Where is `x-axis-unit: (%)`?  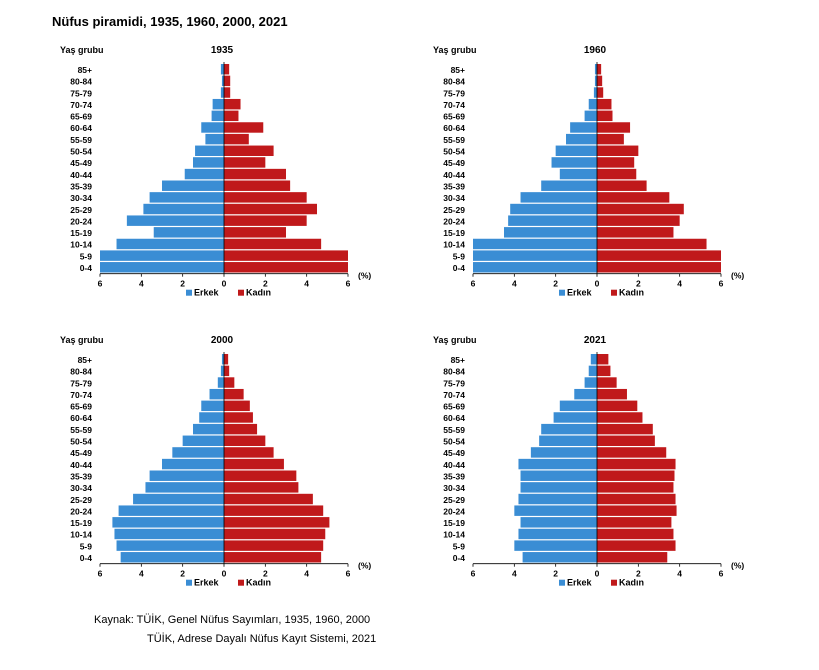
x-axis-unit: (%) is located at coordinates (364, 566).